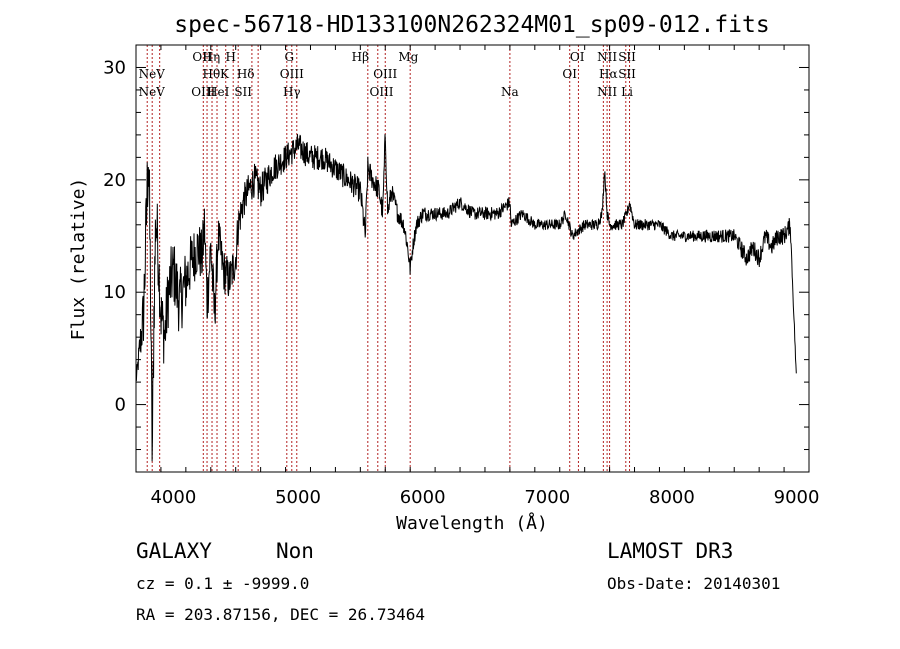 This screenshot has width=900, height=649. What do you see at coordinates (173, 497) in the screenshot?
I see `x-tick-label: 4000` at bounding box center [173, 497].